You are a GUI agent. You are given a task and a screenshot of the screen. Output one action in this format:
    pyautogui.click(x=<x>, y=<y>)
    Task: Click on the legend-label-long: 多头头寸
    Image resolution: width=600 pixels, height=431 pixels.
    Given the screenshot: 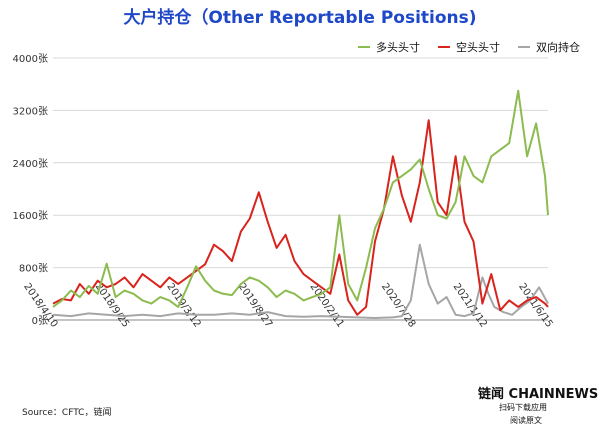 What is the action you would take?
    pyautogui.click(x=398, y=47)
    